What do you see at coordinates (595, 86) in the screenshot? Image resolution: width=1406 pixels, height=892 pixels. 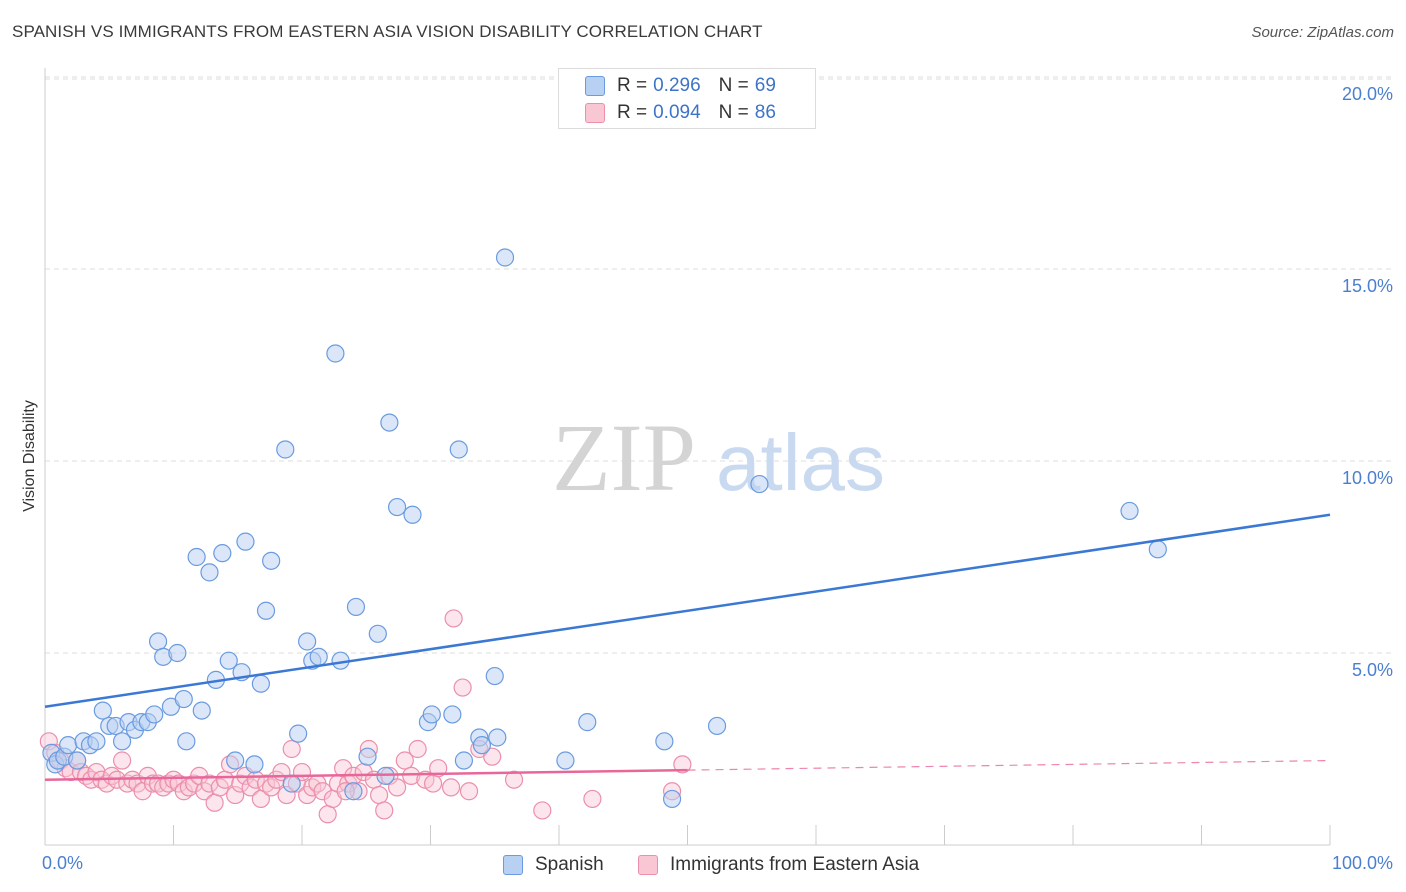 I see `legend-swatch-spanish` at bounding box center [595, 86].